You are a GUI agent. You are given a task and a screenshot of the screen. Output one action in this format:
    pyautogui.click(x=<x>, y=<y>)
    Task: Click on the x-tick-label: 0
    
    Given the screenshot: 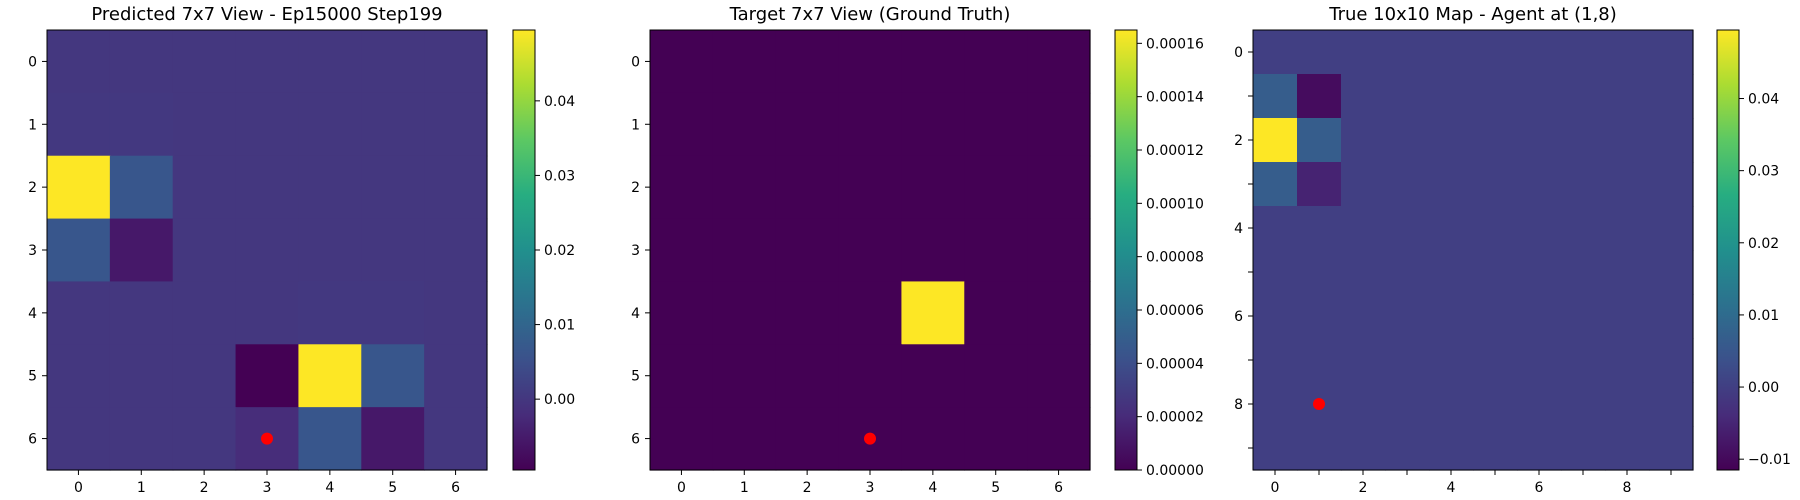 What is the action you would take?
    pyautogui.click(x=78, y=488)
    